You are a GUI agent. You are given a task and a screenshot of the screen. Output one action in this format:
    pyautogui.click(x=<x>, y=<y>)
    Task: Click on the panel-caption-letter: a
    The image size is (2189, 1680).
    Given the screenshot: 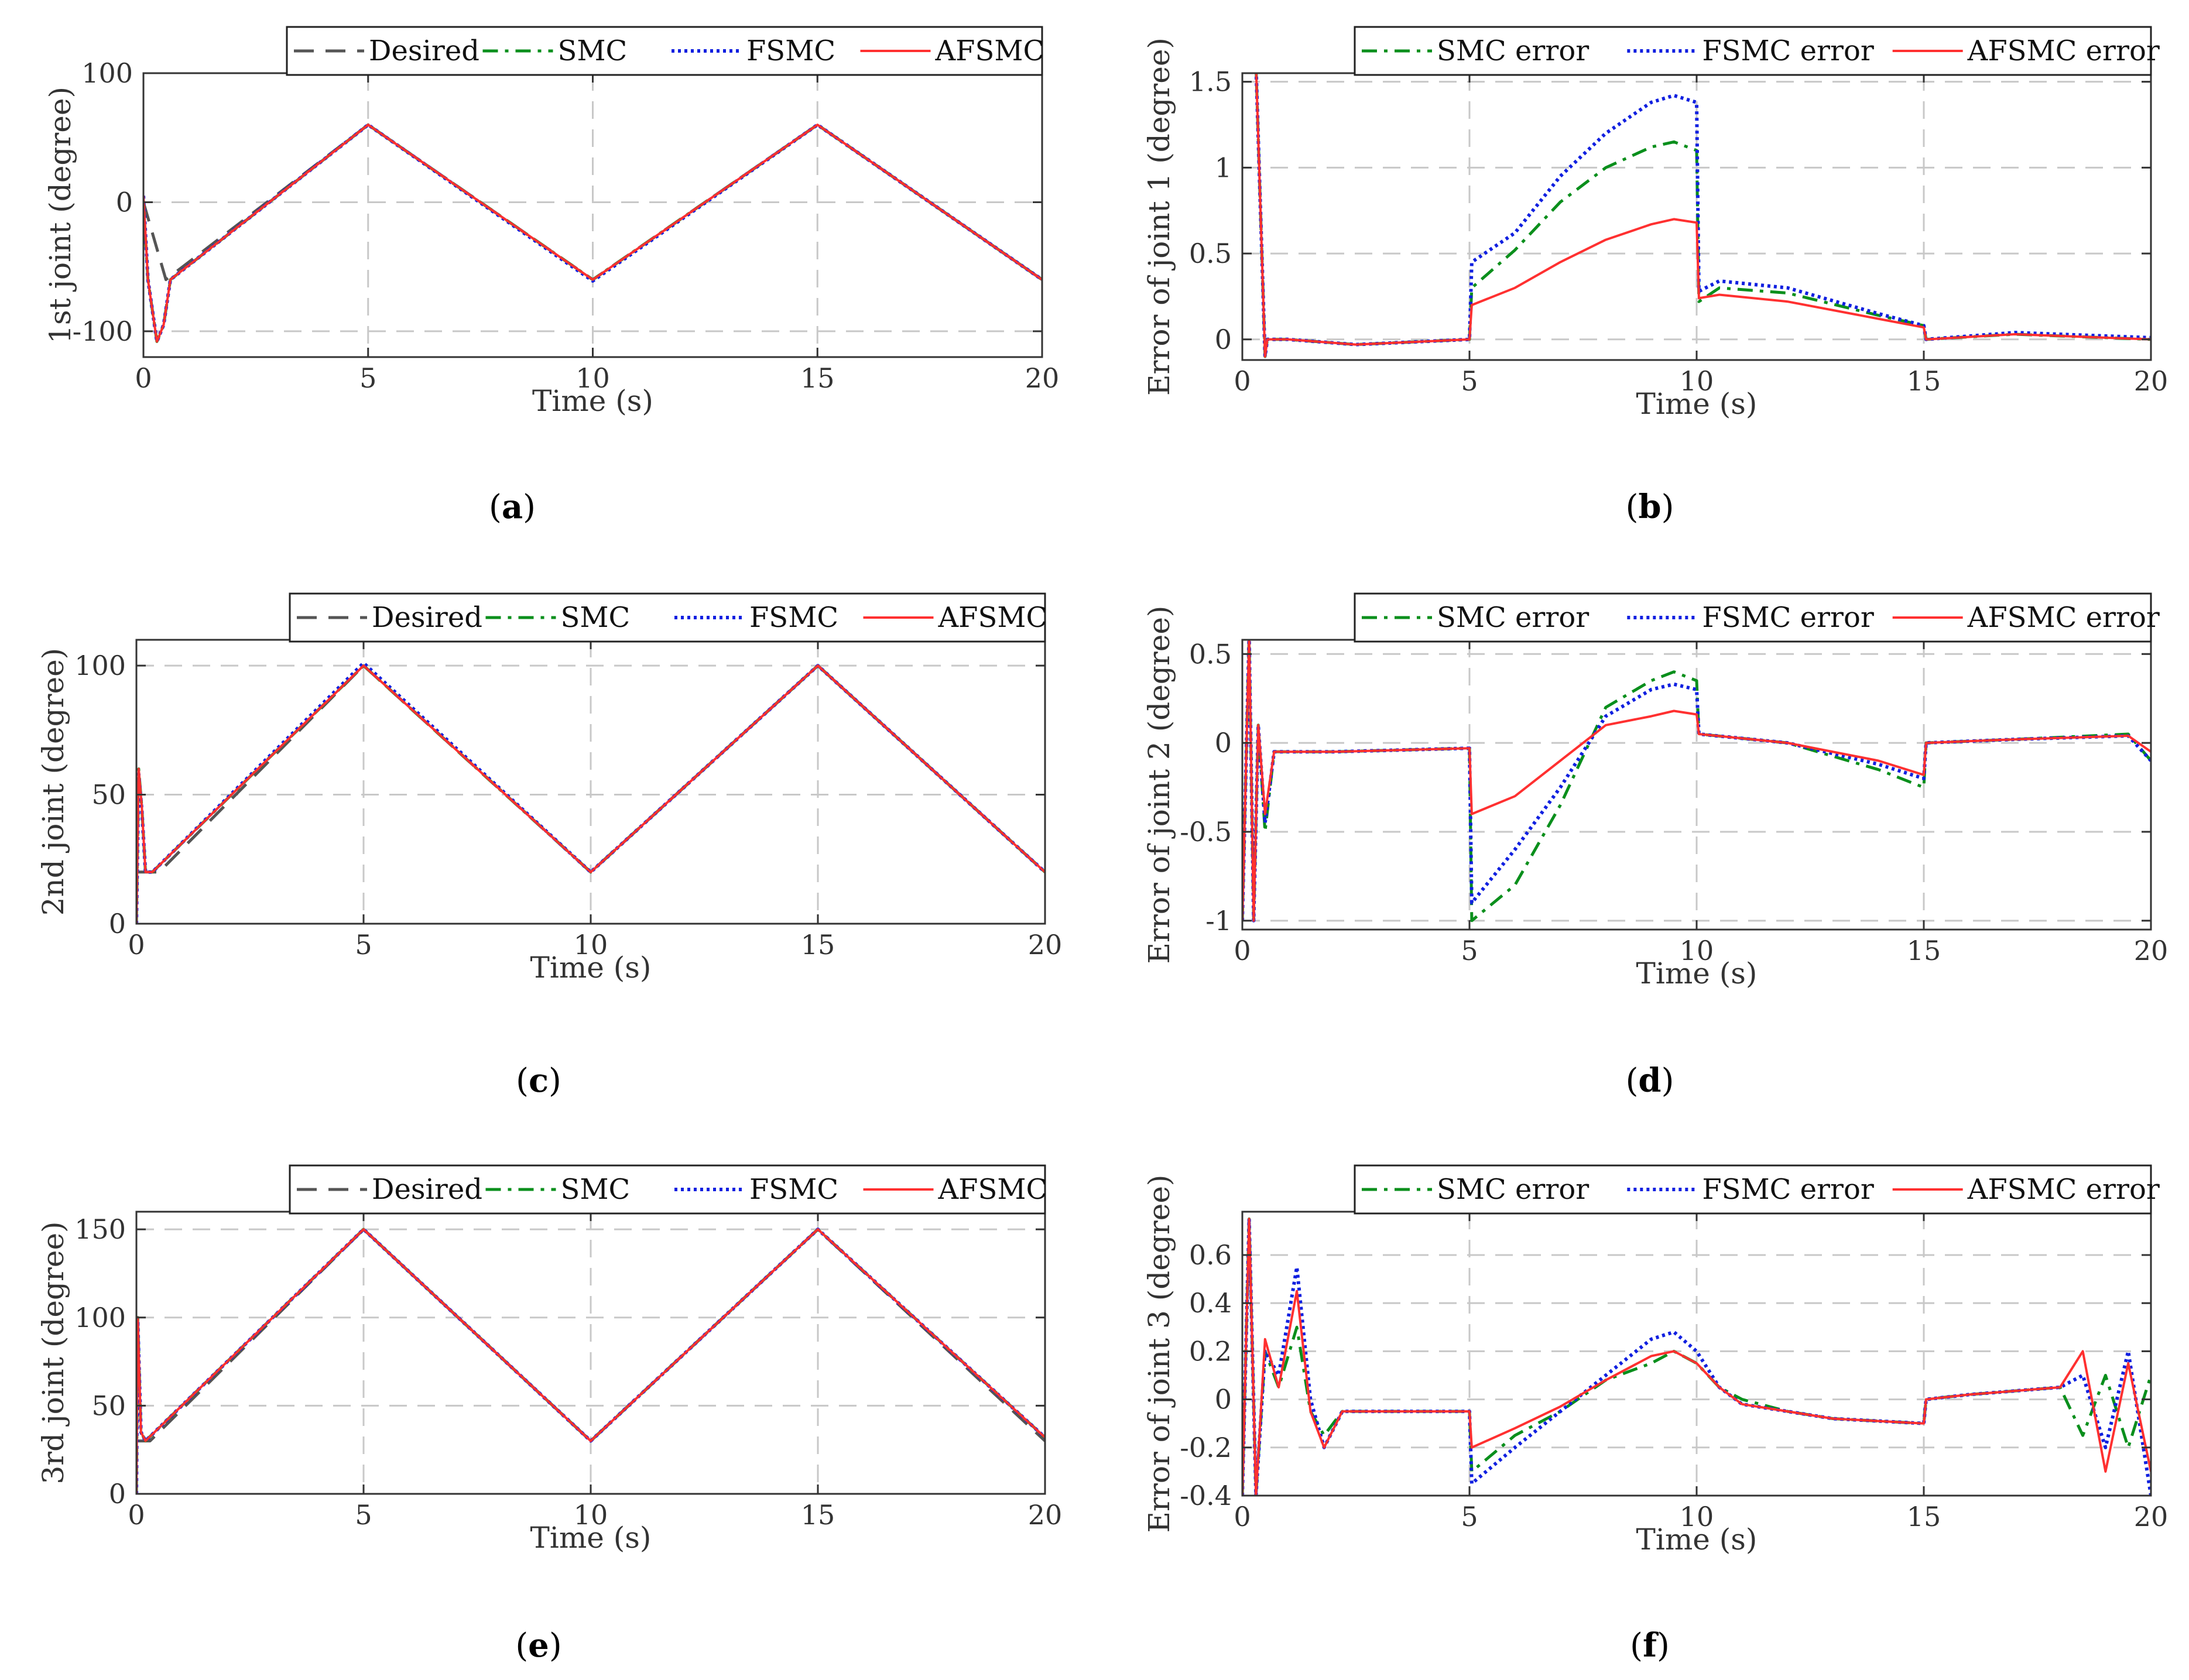 What is the action you would take?
    pyautogui.click(x=512, y=507)
    